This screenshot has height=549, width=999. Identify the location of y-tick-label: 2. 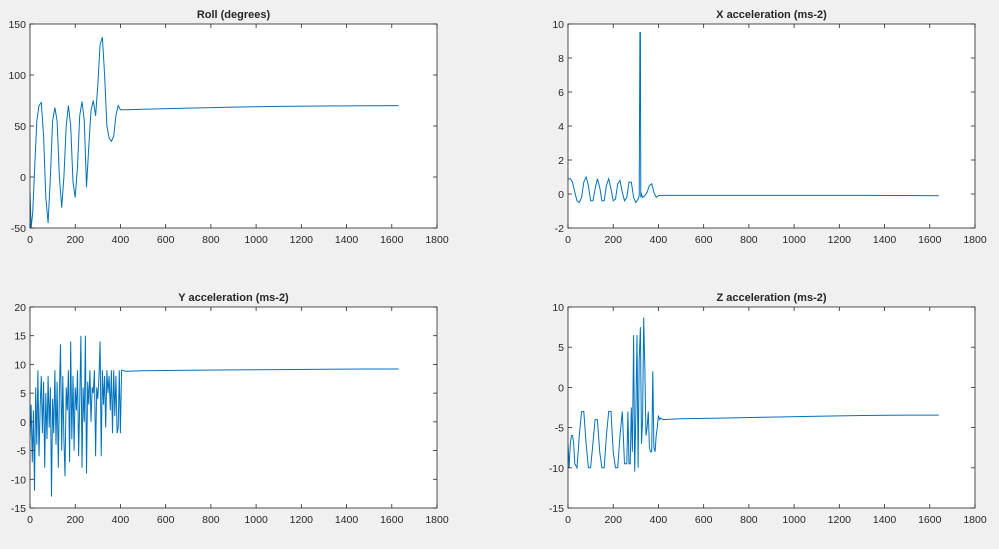
(561, 161).